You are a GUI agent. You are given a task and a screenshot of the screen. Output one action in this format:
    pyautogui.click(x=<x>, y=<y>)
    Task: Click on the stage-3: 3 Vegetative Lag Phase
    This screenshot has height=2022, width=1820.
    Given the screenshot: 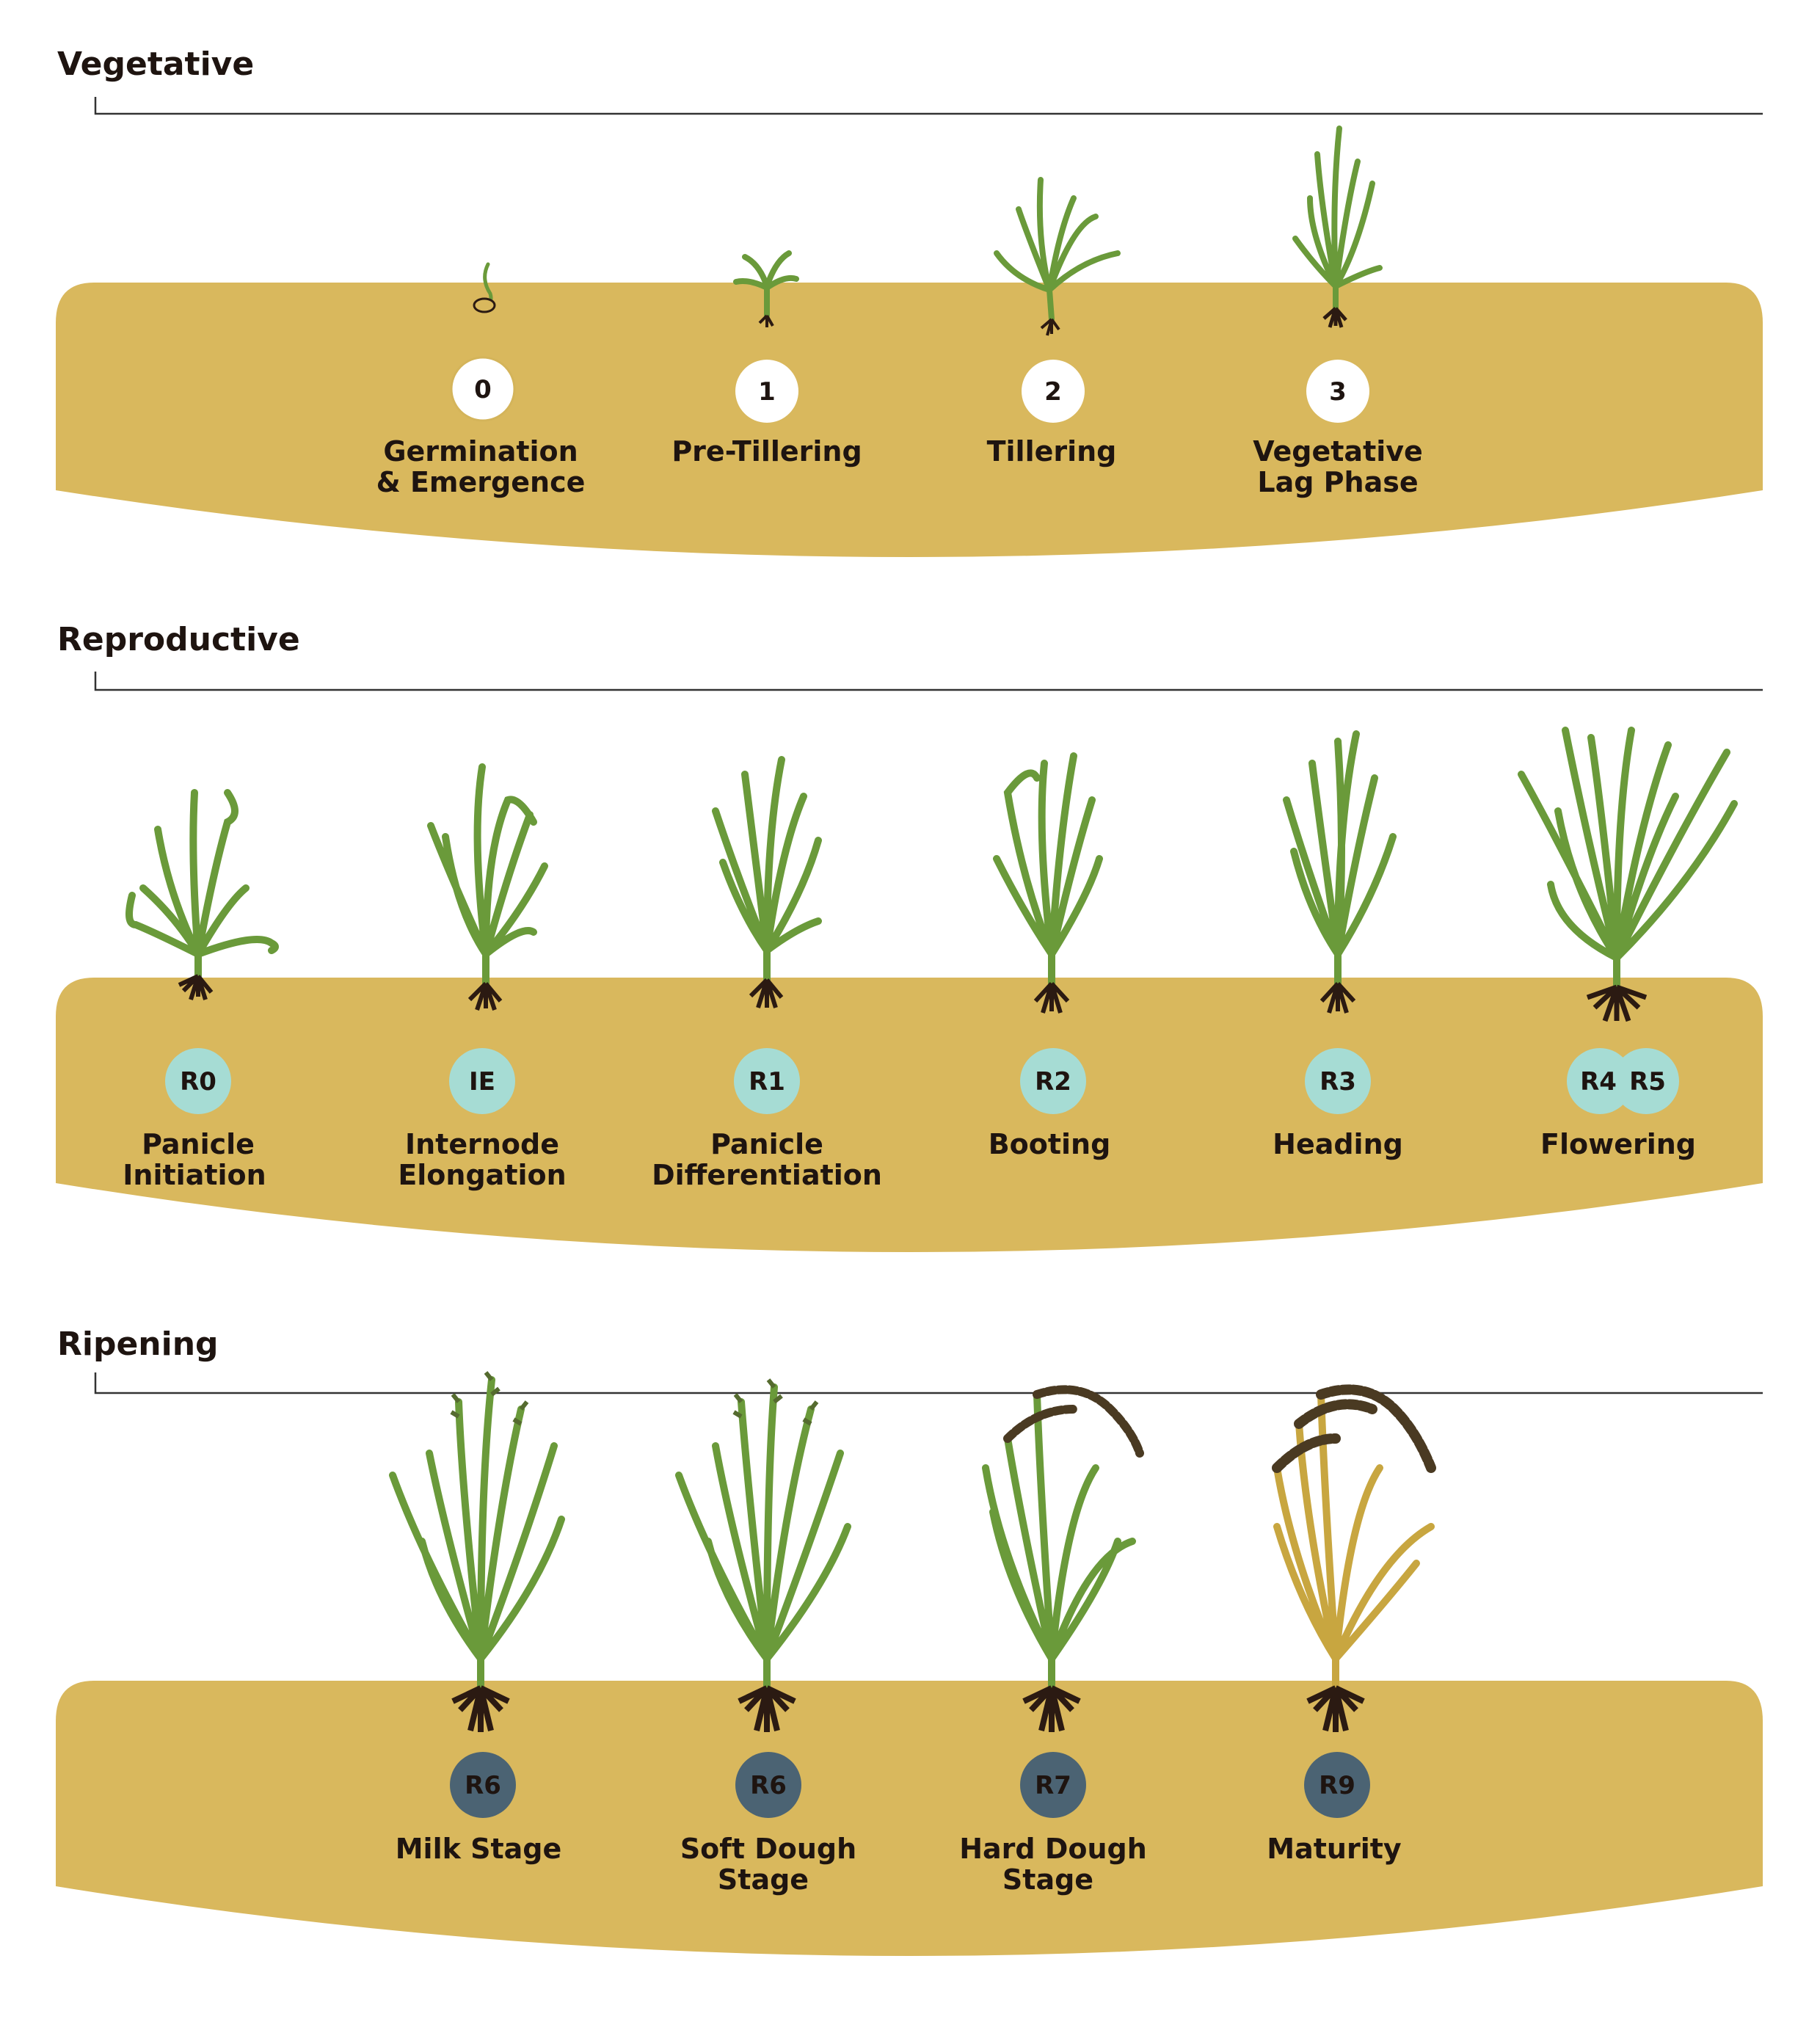 What is the action you would take?
    pyautogui.click(x=1338, y=429)
    